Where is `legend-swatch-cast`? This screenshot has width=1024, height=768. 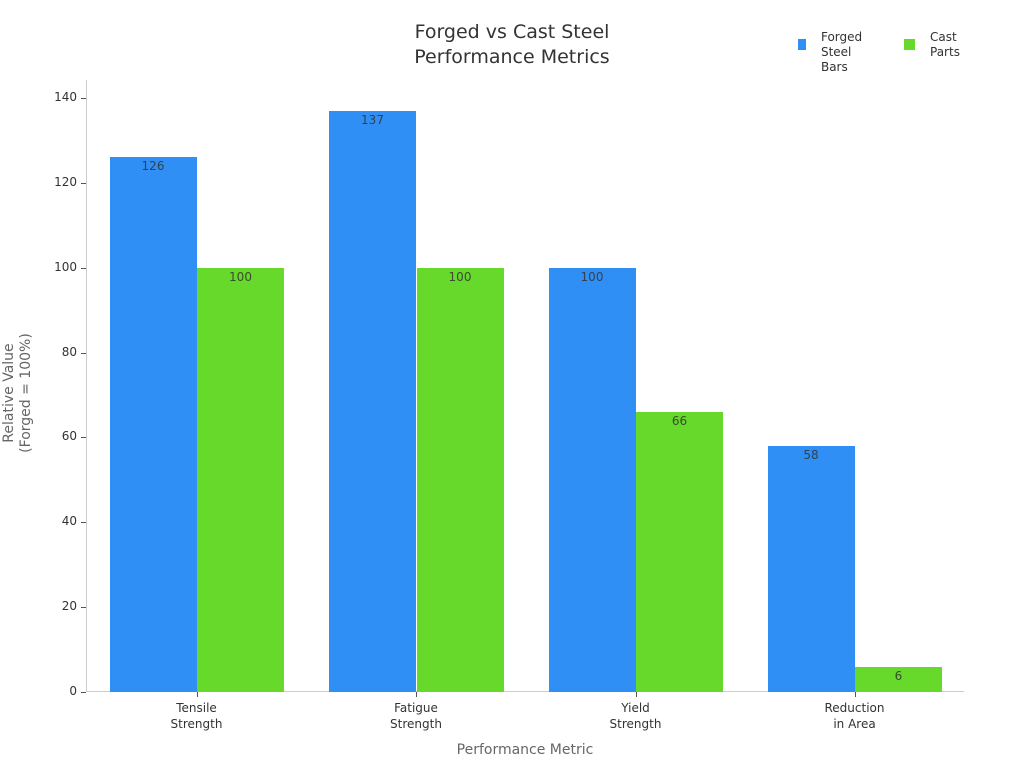 legend-swatch-cast is located at coordinates (909, 44).